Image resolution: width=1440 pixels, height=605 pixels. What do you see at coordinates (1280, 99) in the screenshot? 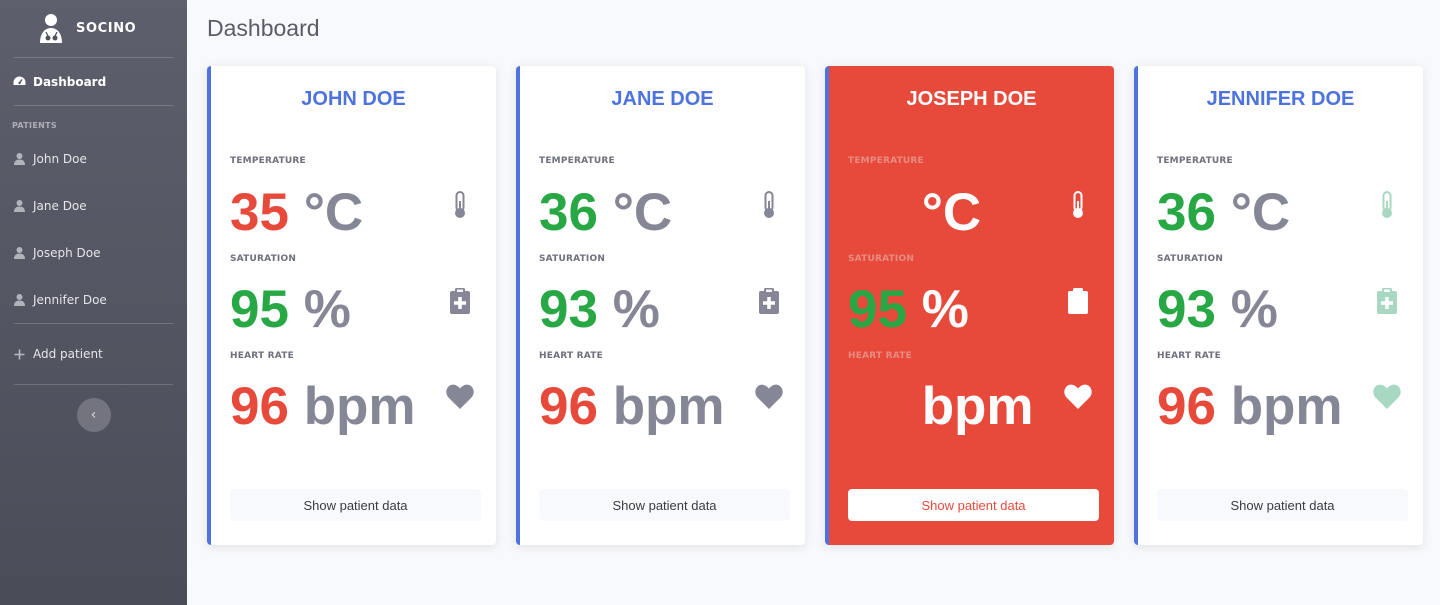
I see `patient-name: JENNIFER DOE` at bounding box center [1280, 99].